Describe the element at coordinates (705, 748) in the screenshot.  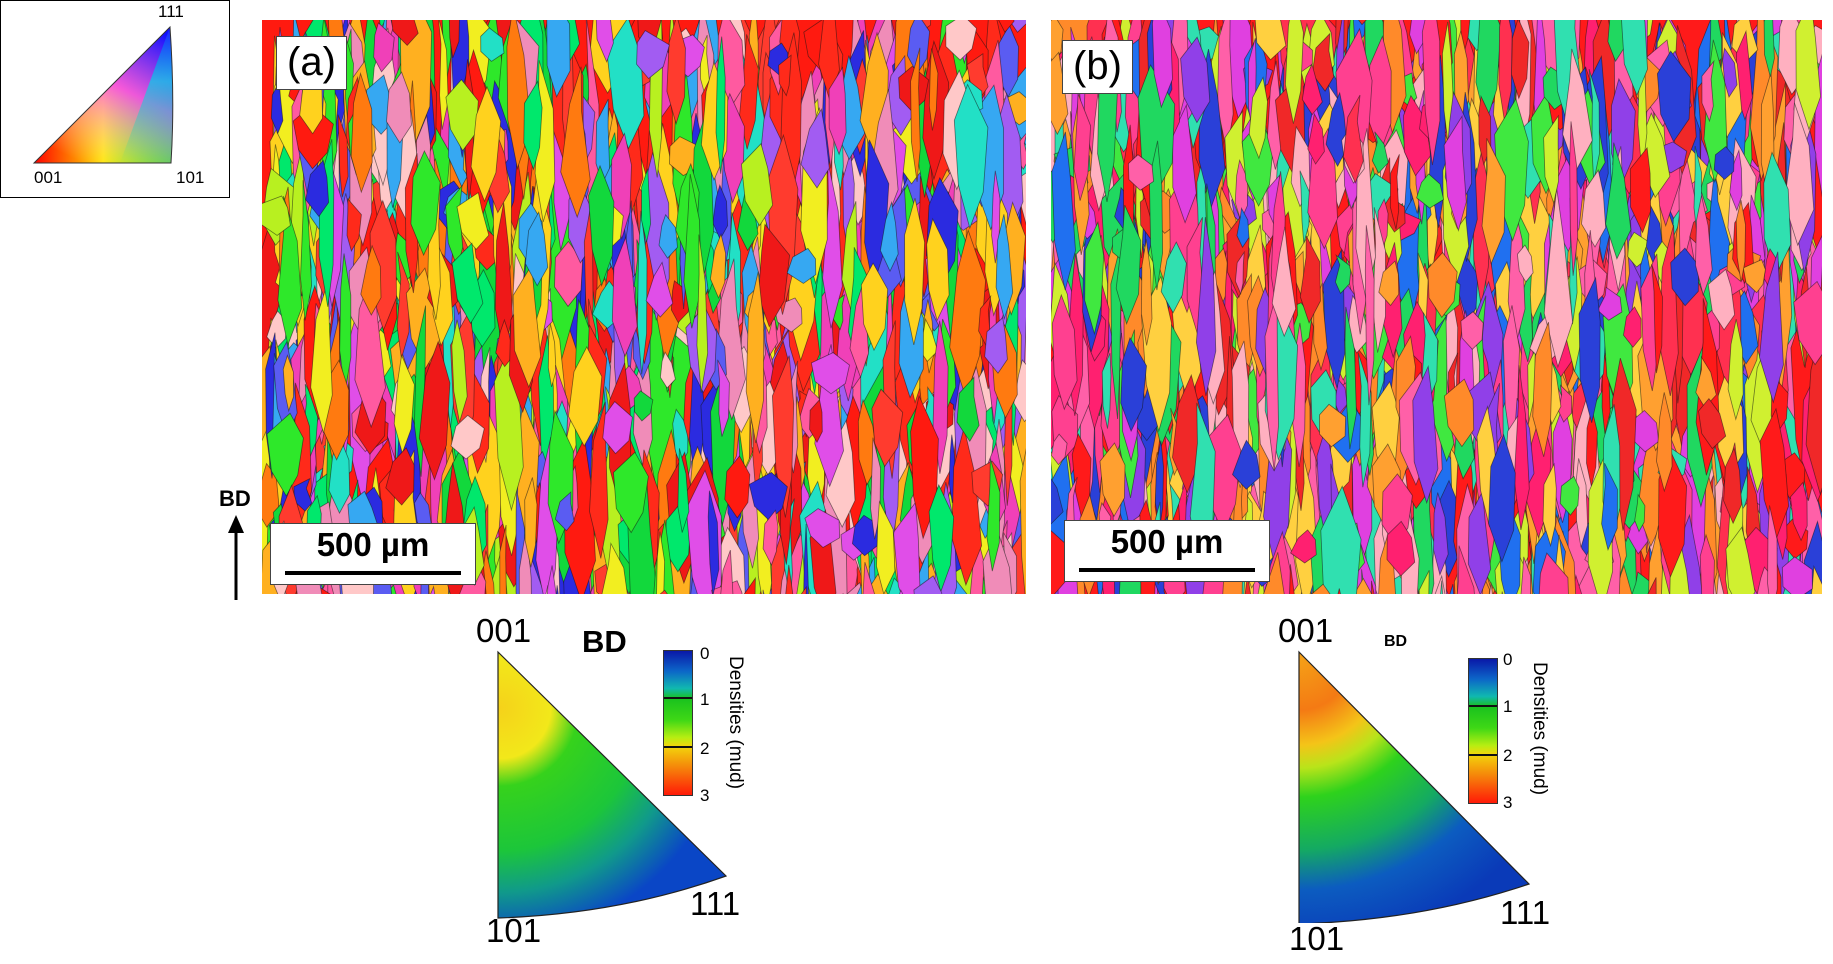
I see `pf-a-tick-2: 2` at that location.